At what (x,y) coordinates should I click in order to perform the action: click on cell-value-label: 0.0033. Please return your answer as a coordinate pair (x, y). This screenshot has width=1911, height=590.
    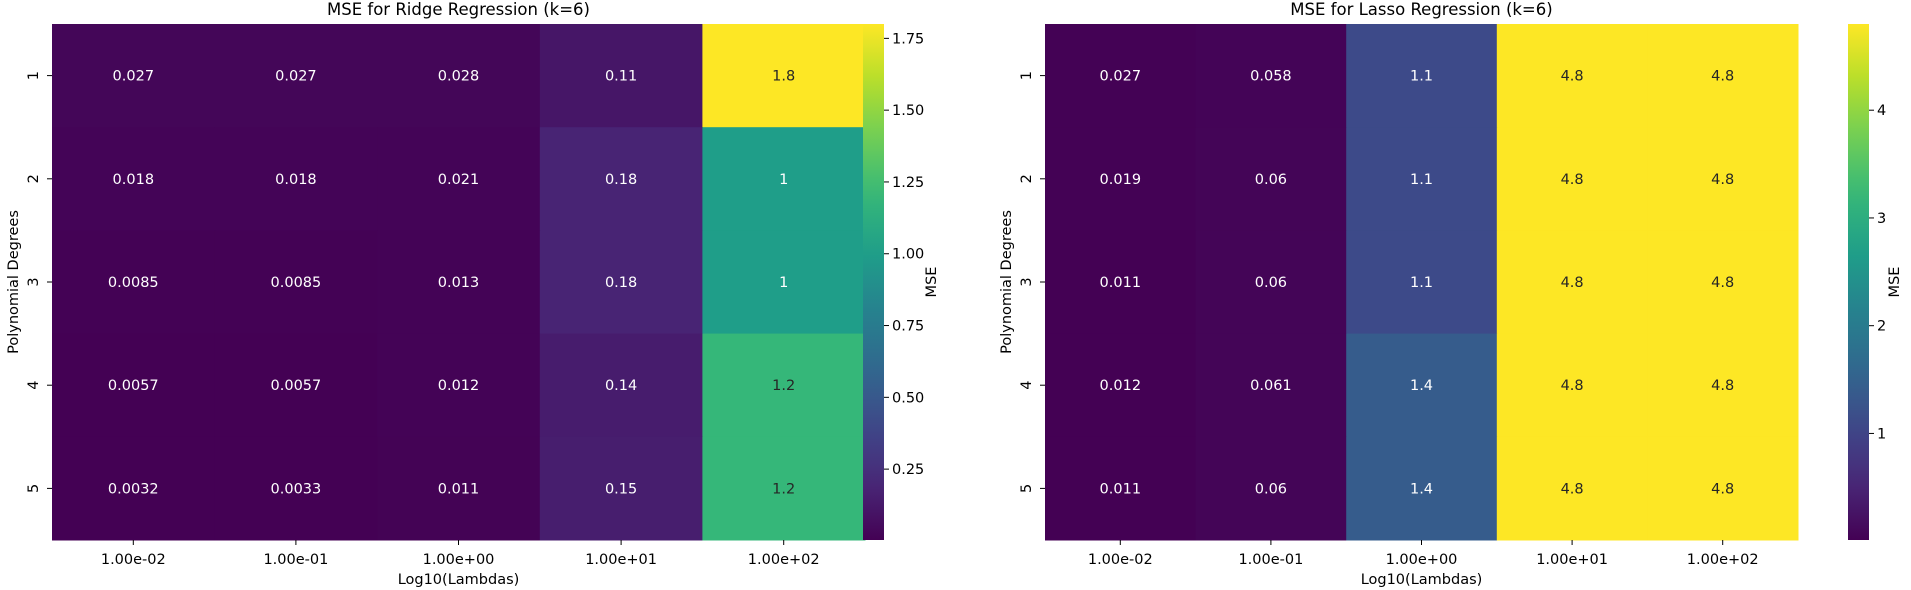
    Looking at the image, I should click on (296, 489).